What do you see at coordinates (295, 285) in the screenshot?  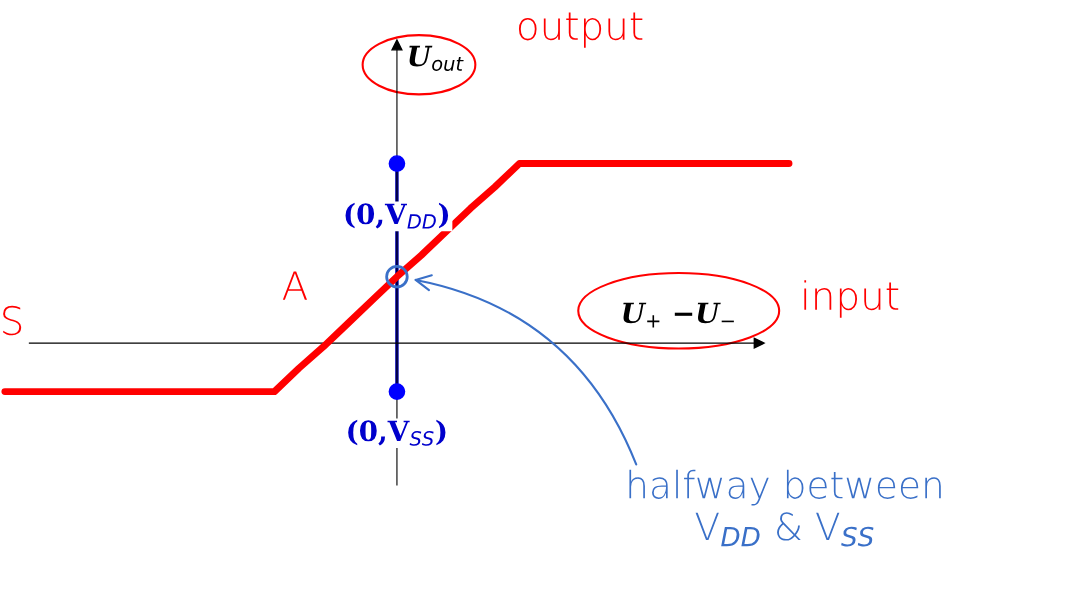 I see `annotation: A` at bounding box center [295, 285].